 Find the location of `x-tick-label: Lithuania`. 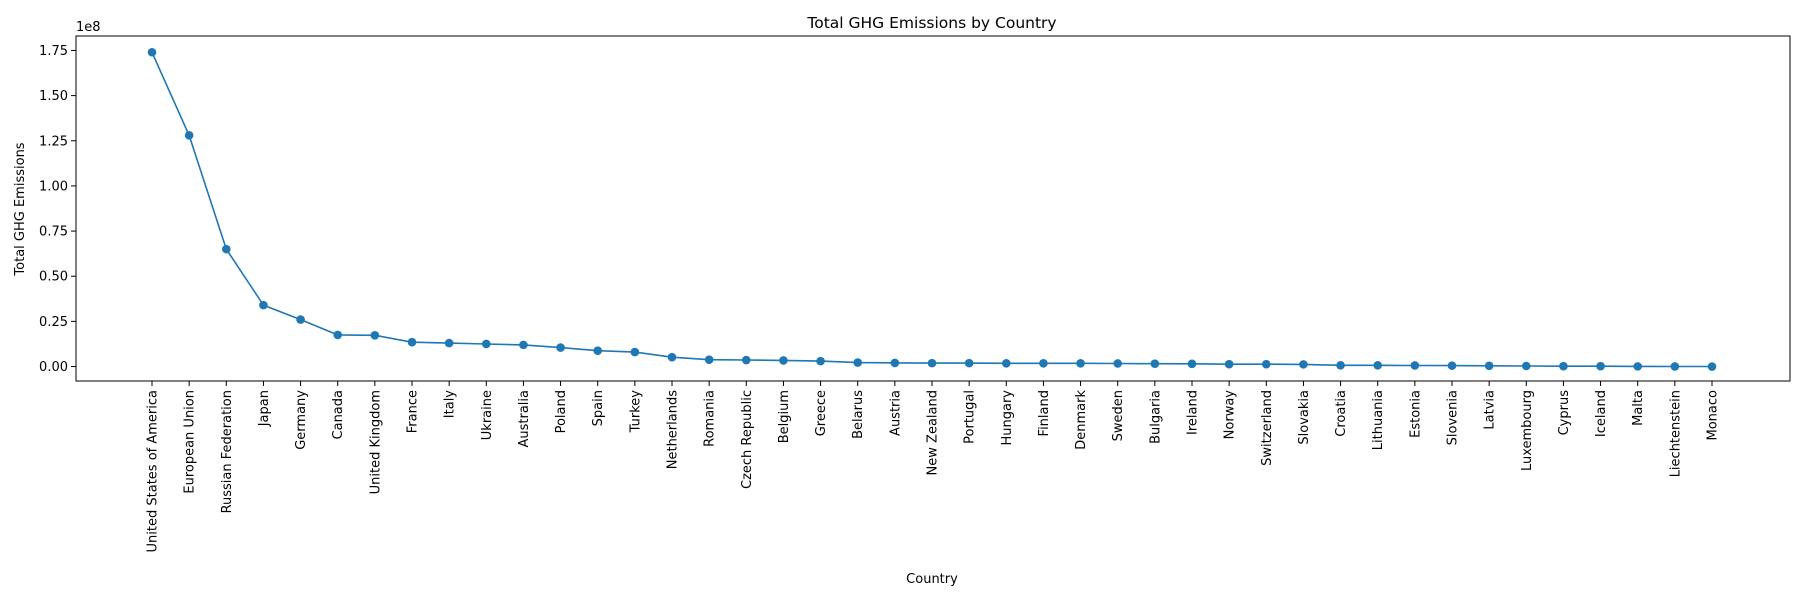

x-tick-label: Lithuania is located at coordinates (1378, 420).